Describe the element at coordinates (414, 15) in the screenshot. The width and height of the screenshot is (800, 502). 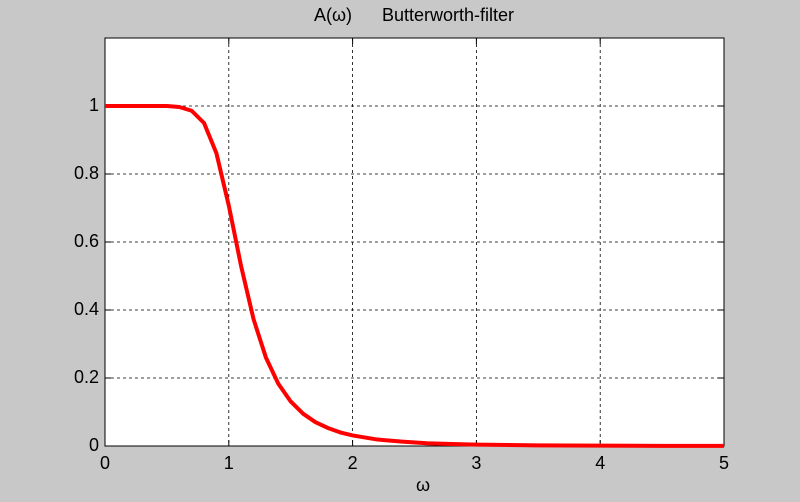
I see `chart-title: A(ω) Butterworth-filter` at that location.